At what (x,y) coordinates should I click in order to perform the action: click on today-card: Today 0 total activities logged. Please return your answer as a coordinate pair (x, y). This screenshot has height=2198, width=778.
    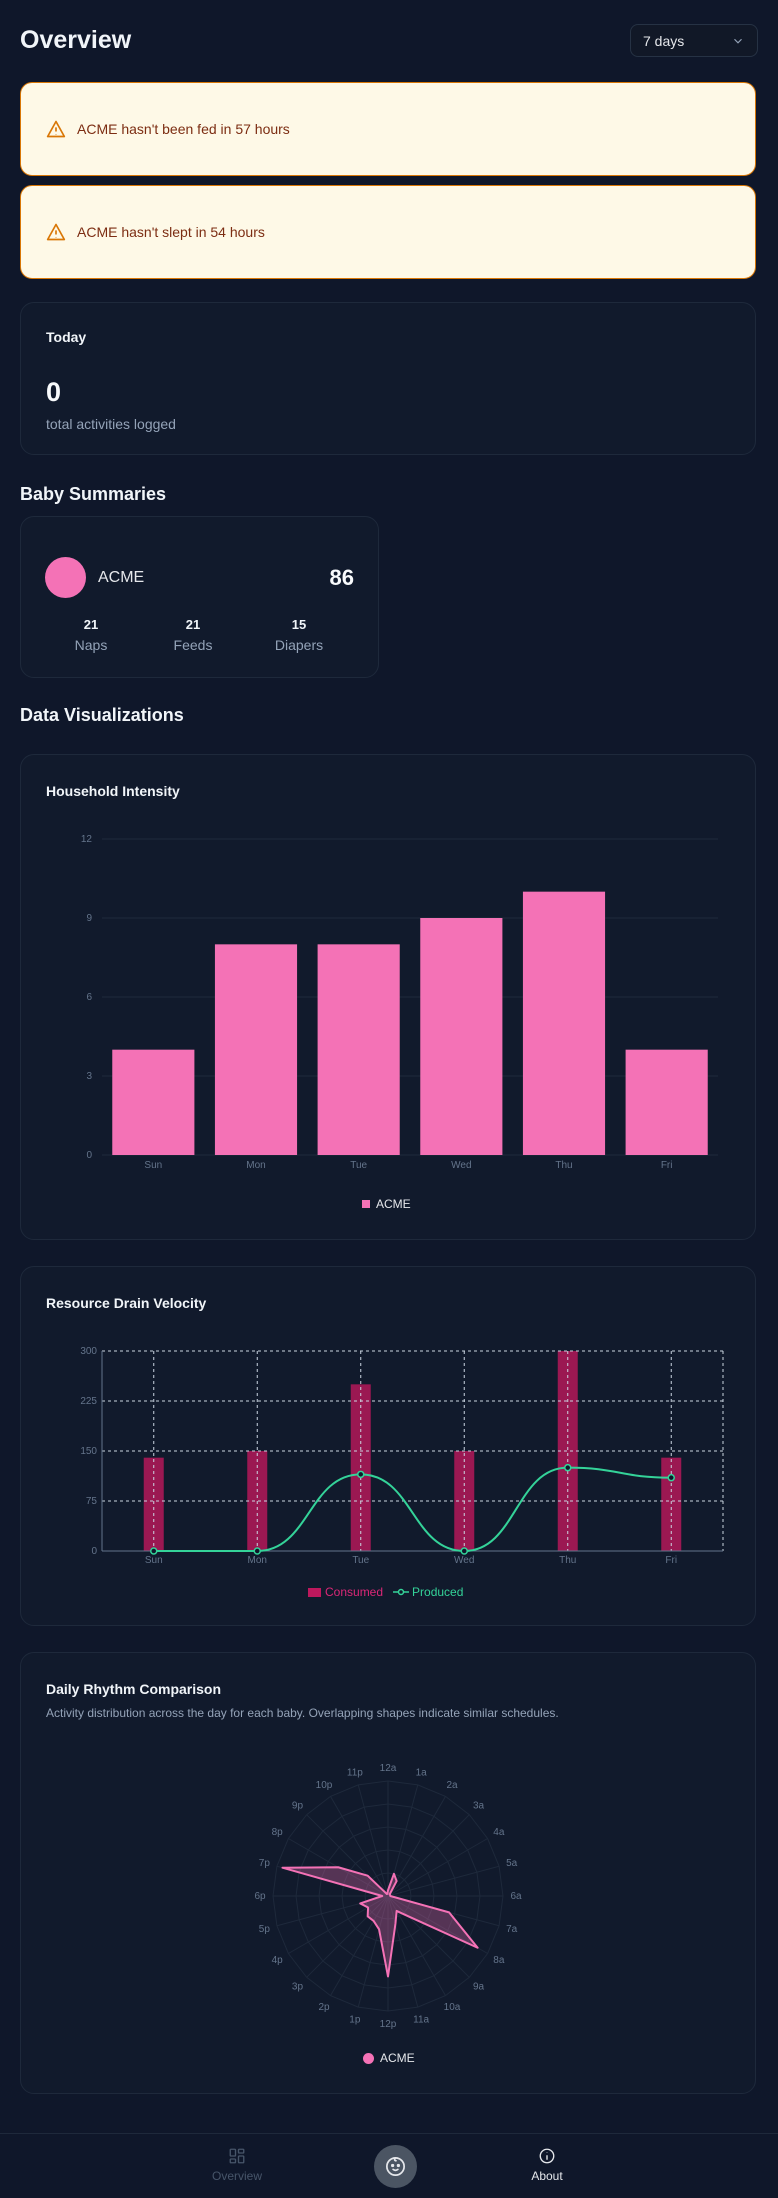
    Looking at the image, I should click on (388, 378).